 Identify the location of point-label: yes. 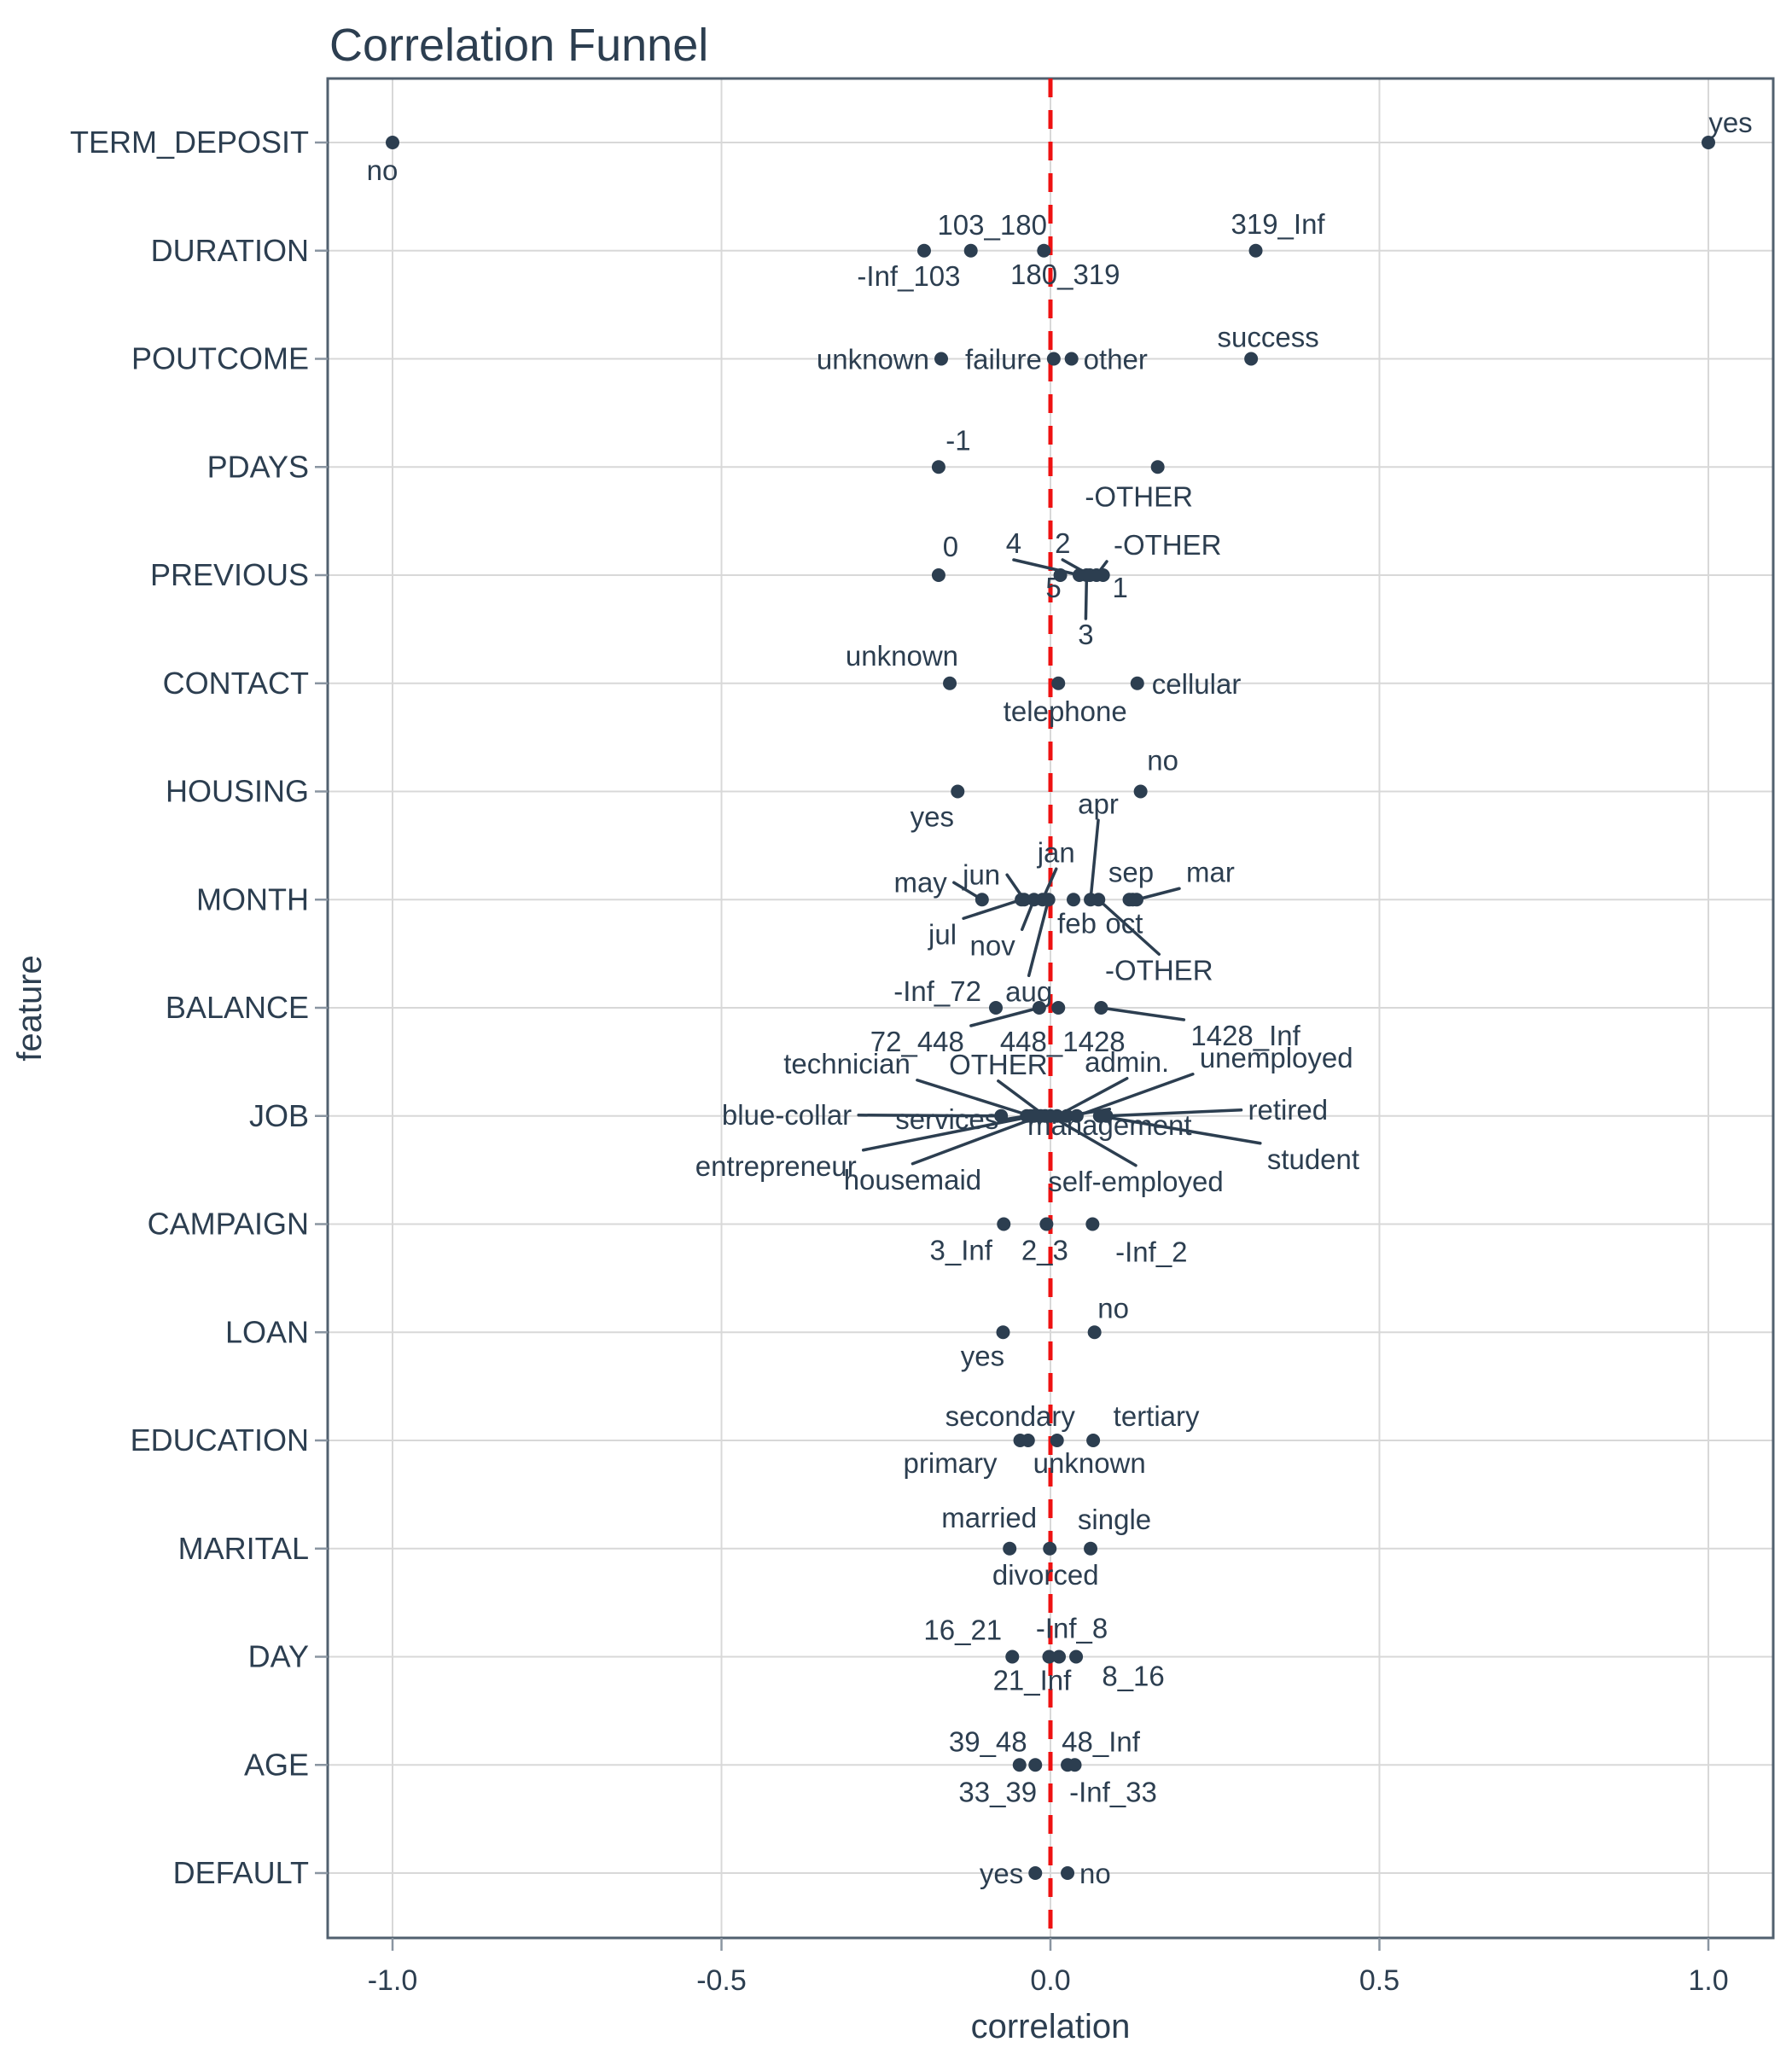
(1730, 123).